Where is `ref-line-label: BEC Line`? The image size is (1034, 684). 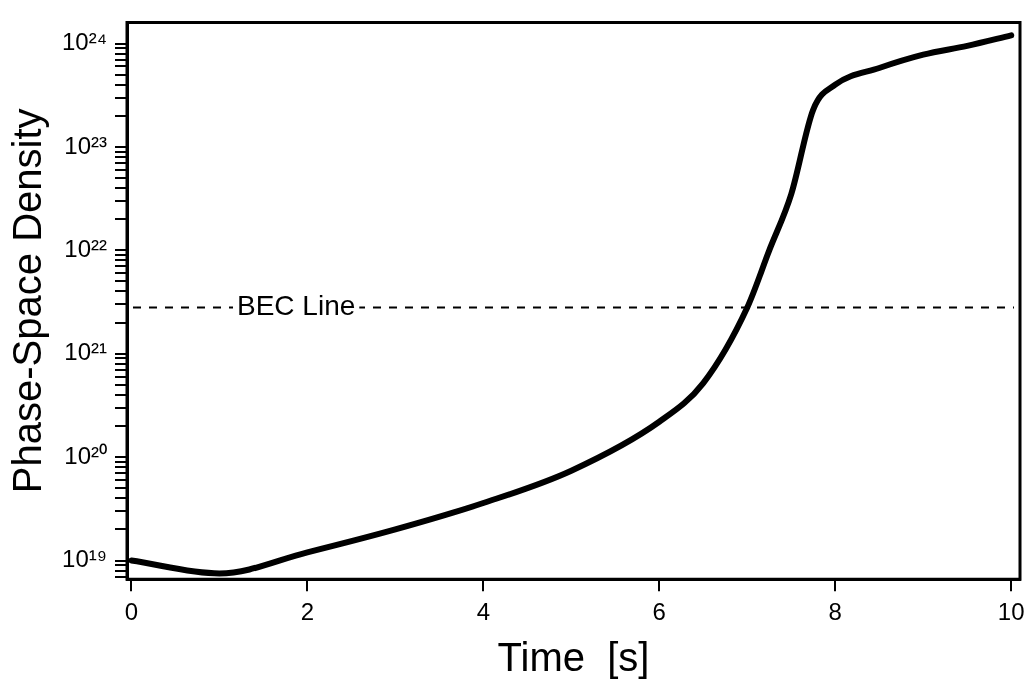
ref-line-label: BEC Line is located at coordinates (296, 306).